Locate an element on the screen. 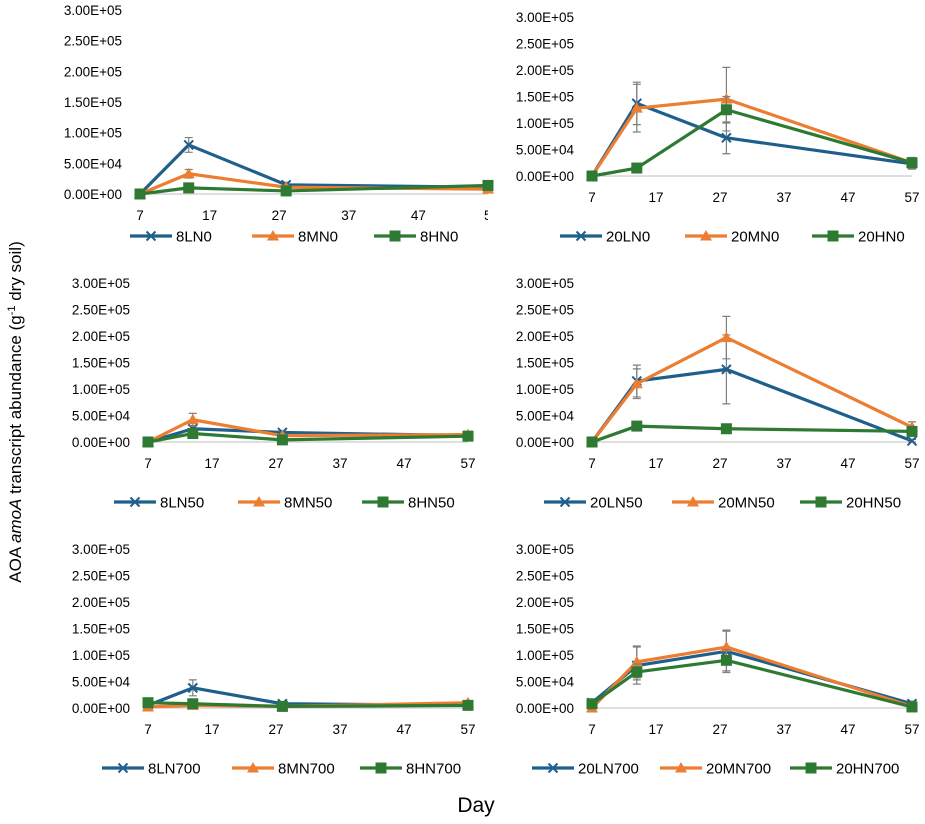 The height and width of the screenshot is (824, 925). x-tick-label: 37 is located at coordinates (339, 729).